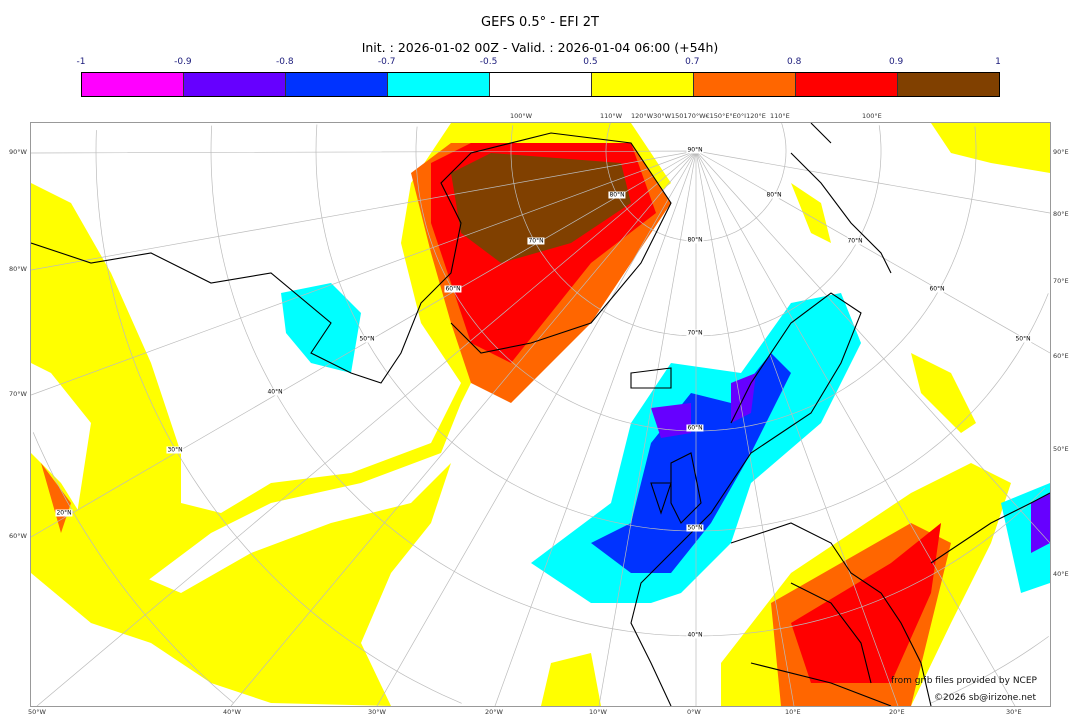  Describe the element at coordinates (64, 513) in the screenshot. I see `map-label: 20°N` at that location.